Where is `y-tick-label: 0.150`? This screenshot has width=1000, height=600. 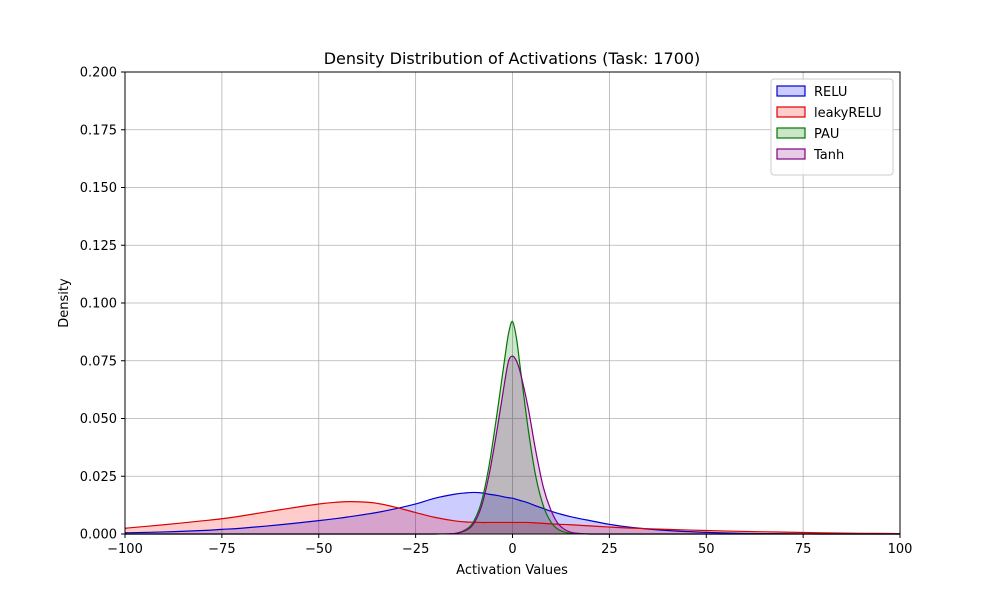 y-tick-label: 0.150 is located at coordinates (98, 188).